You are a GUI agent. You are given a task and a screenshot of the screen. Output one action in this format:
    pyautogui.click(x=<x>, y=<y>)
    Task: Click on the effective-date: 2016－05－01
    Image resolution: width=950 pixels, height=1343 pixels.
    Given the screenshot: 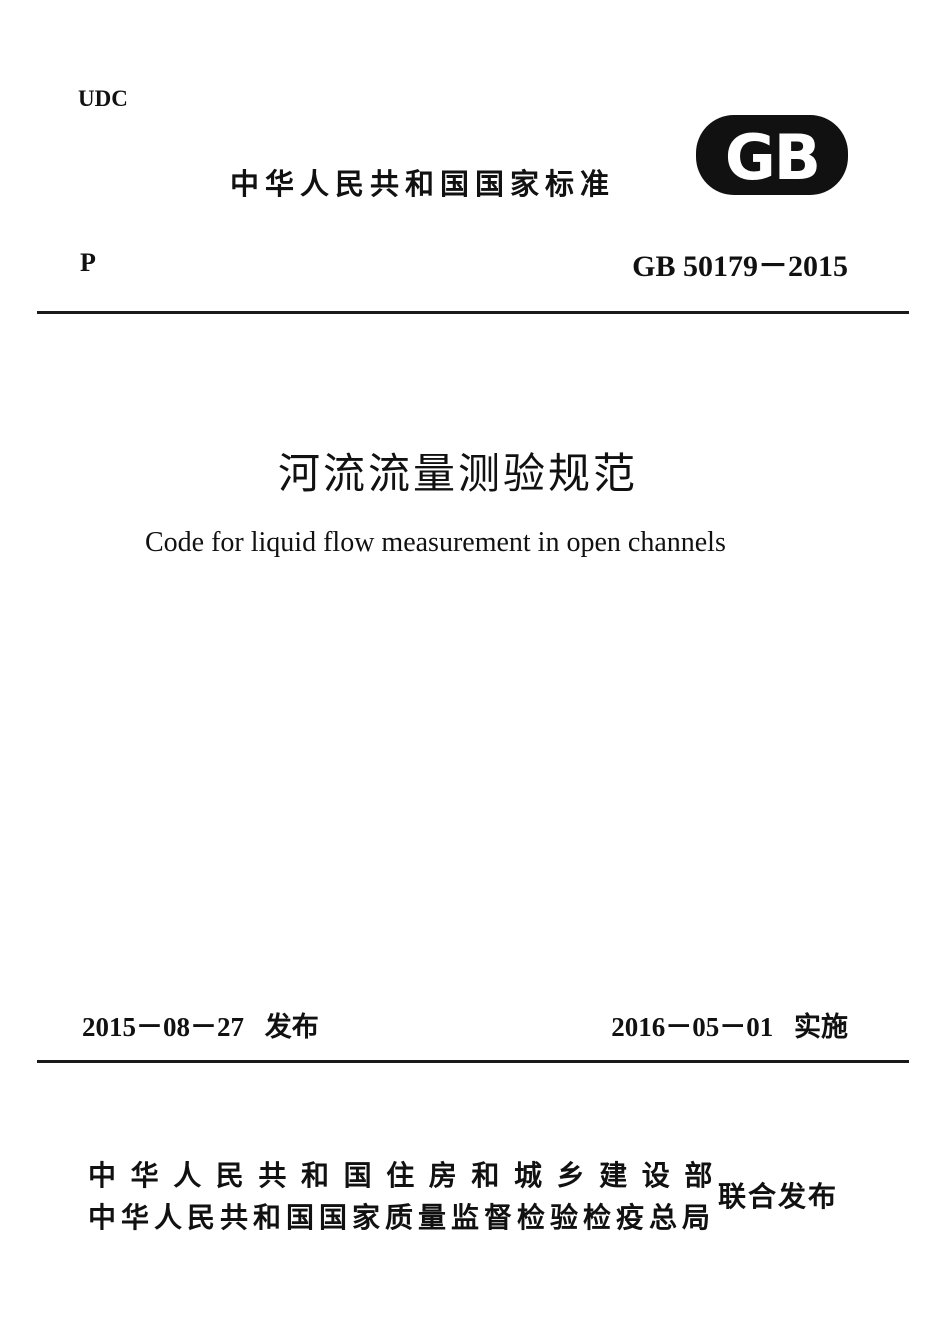 What is the action you would take?
    pyautogui.click(x=692, y=1027)
    